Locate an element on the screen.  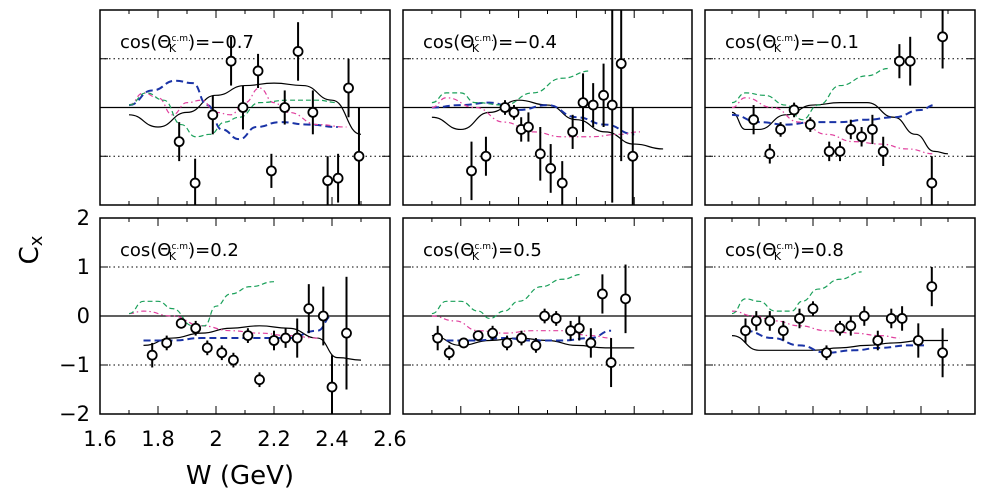
panel: cos(Θc.m. K )=−0.7 is located at coordinates (245, 107).